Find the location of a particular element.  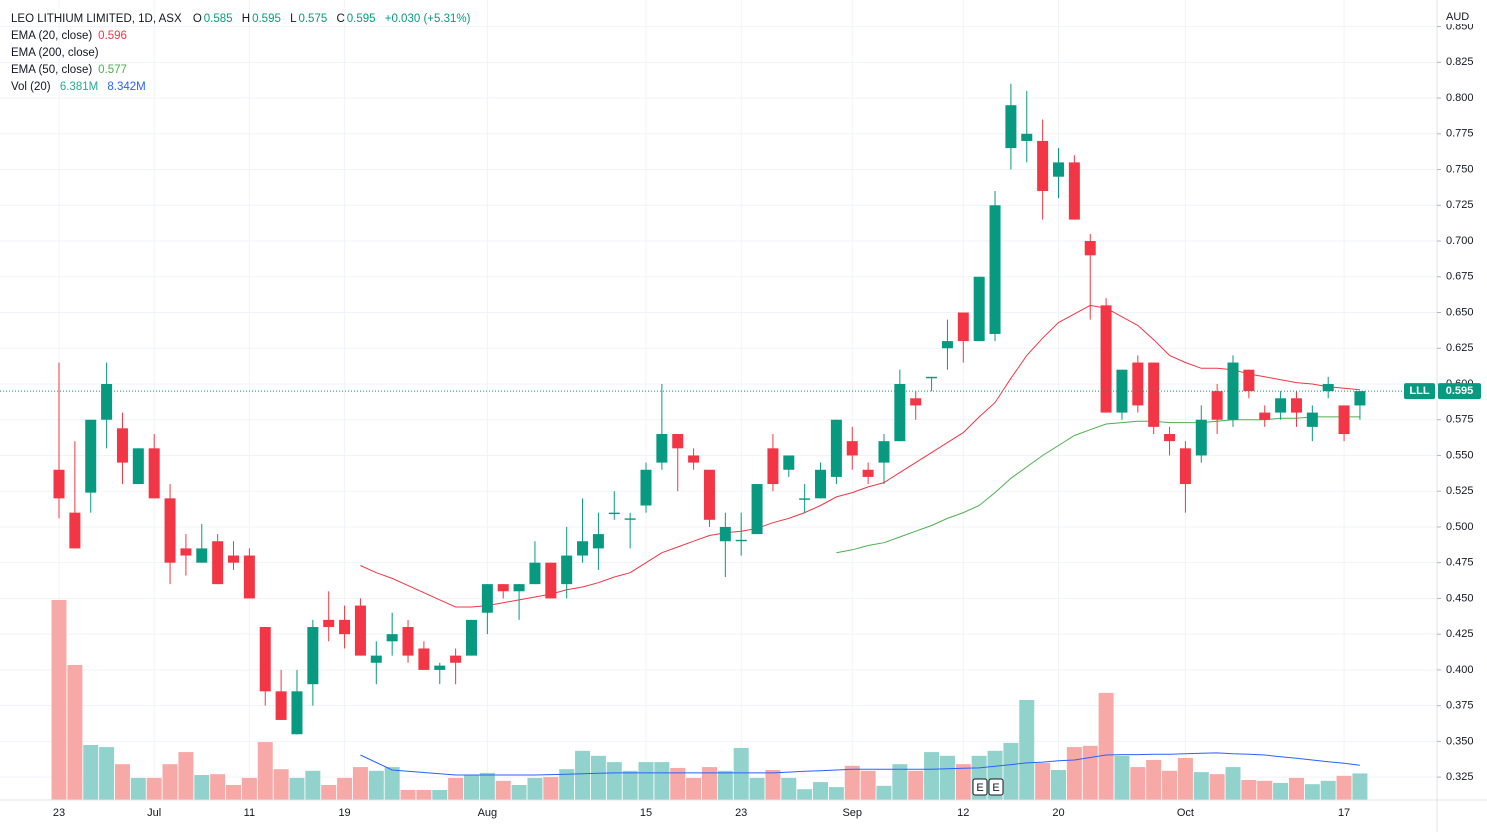

ohlc-label: H is located at coordinates (246, 19).